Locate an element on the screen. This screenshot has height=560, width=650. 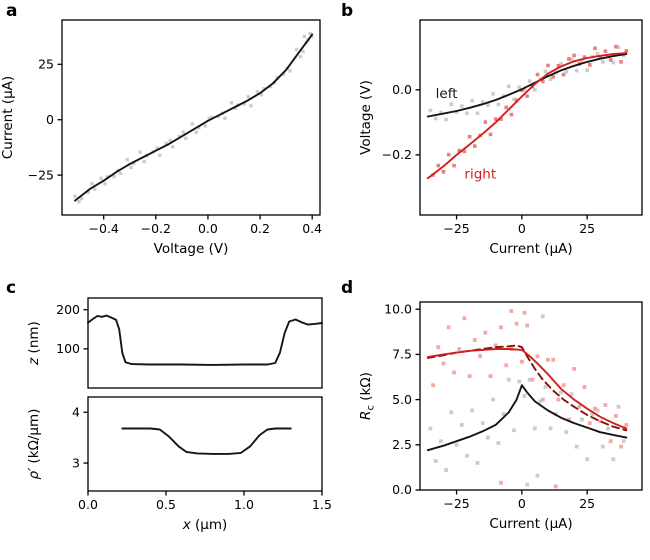
d-pink-points is located at coordinates (530, 399).